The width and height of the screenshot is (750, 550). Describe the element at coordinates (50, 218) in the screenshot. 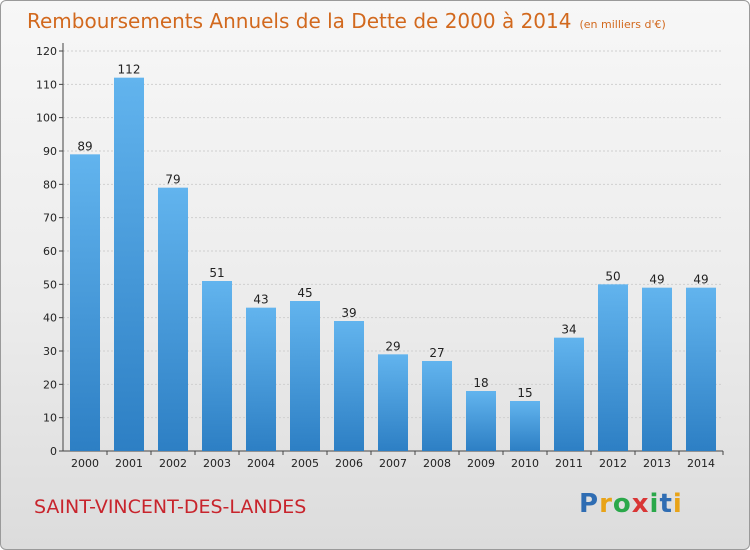

I see `y-tick-label: 70` at that location.